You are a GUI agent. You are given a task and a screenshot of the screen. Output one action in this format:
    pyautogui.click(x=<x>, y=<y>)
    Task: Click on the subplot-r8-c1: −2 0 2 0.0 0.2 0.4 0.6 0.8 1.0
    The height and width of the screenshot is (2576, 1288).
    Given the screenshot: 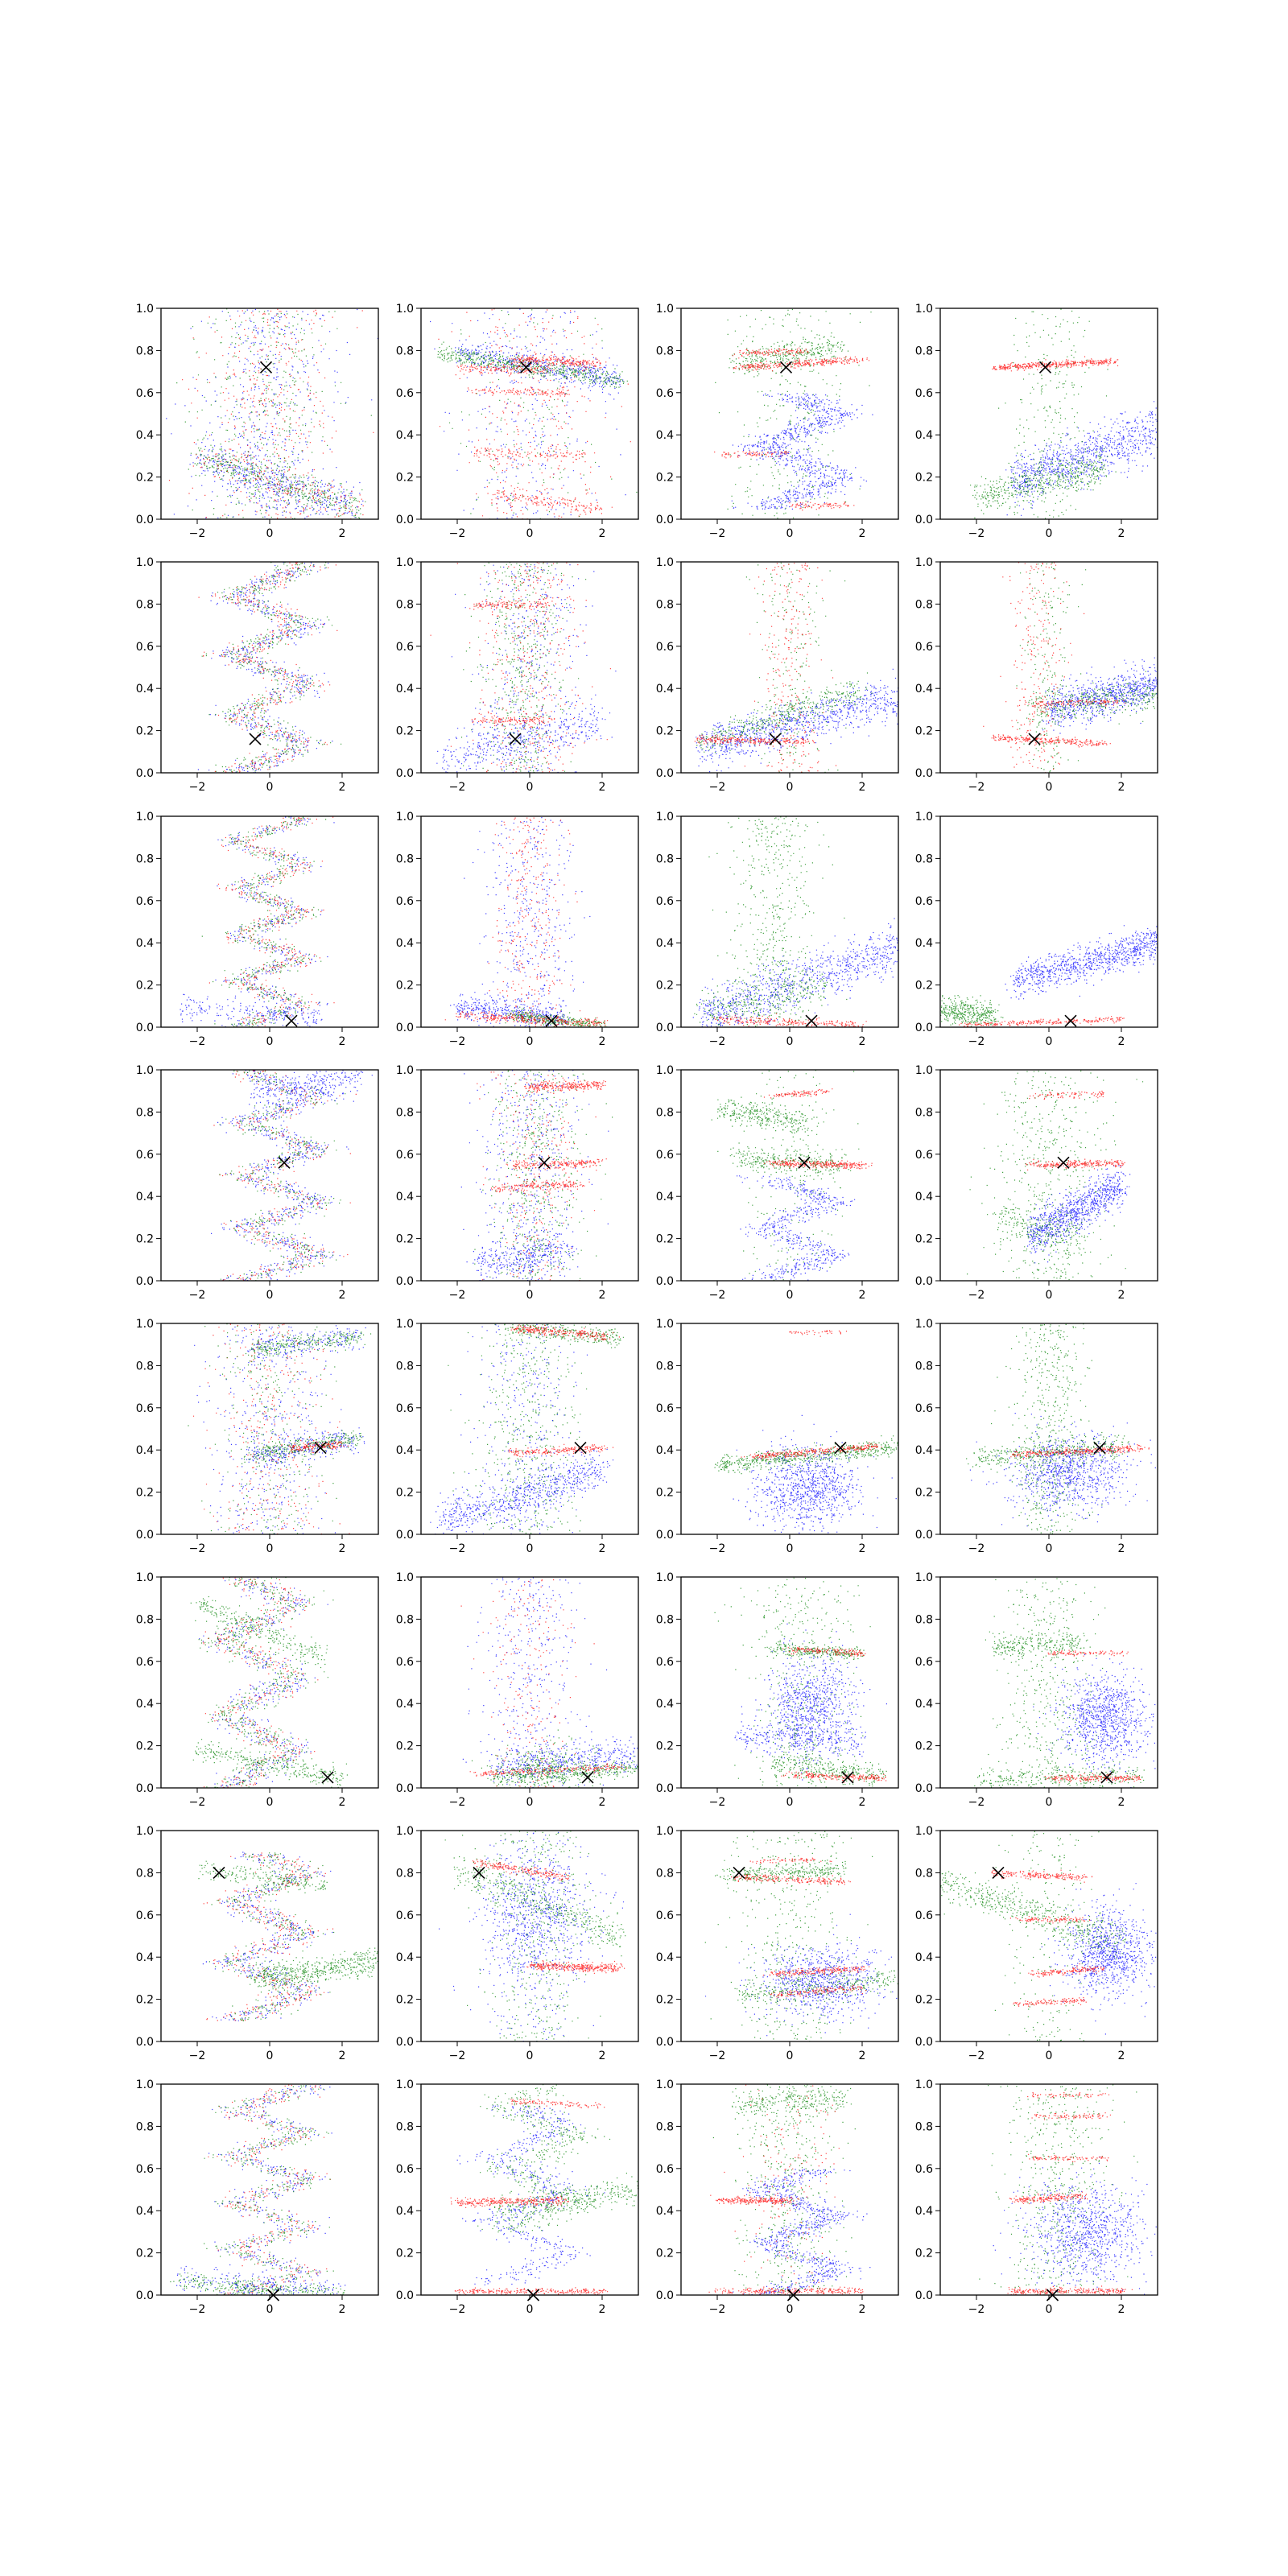 What is the action you would take?
    pyautogui.click(x=257, y=2197)
    